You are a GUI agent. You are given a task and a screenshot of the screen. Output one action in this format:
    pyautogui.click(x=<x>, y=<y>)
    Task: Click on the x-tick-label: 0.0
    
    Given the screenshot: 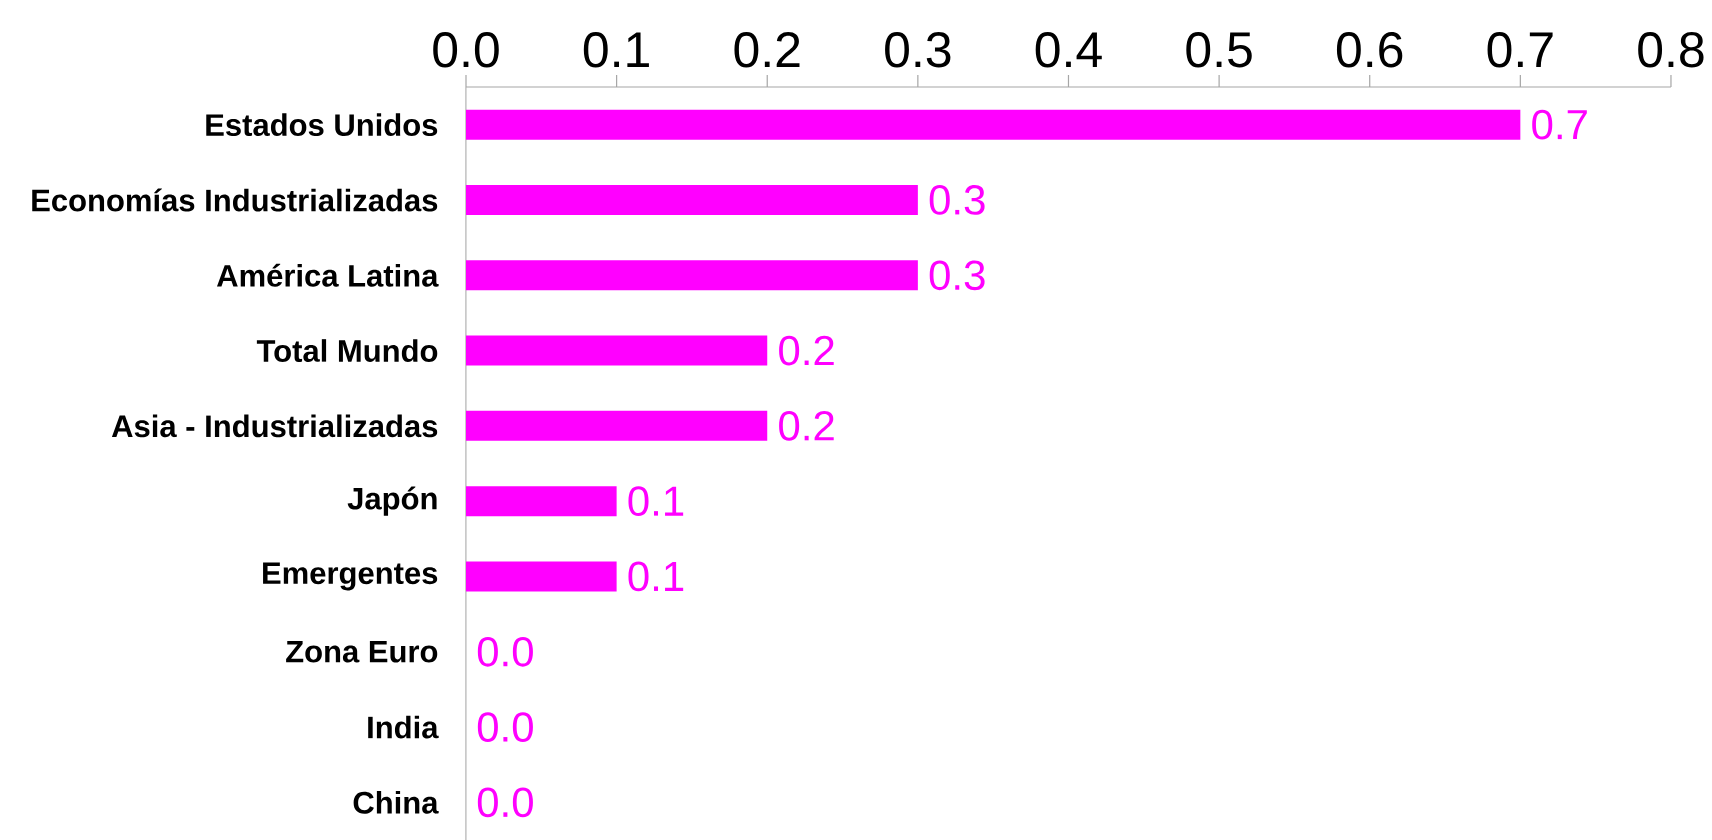 What is the action you would take?
    pyautogui.click(x=466, y=50)
    